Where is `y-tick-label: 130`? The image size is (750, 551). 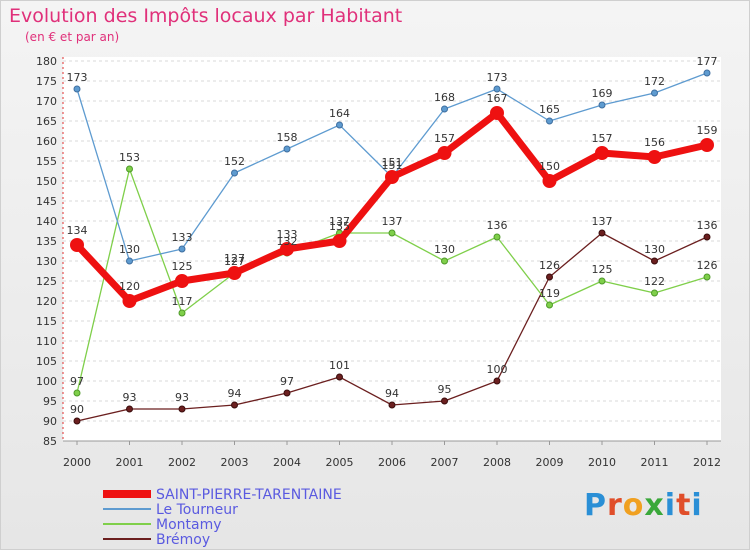
y-tick-label: 130 is located at coordinates (46, 261).